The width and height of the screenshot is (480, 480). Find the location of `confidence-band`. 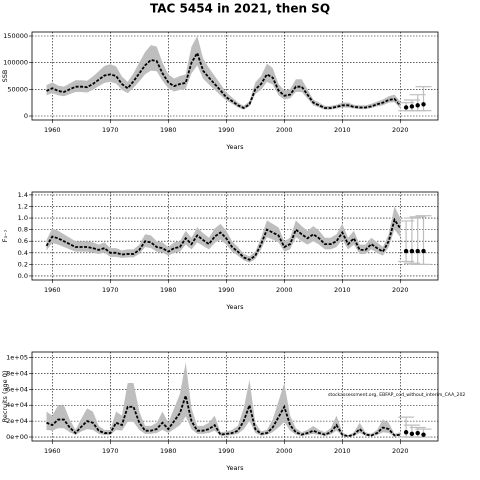

confidence-band is located at coordinates (223, 399).